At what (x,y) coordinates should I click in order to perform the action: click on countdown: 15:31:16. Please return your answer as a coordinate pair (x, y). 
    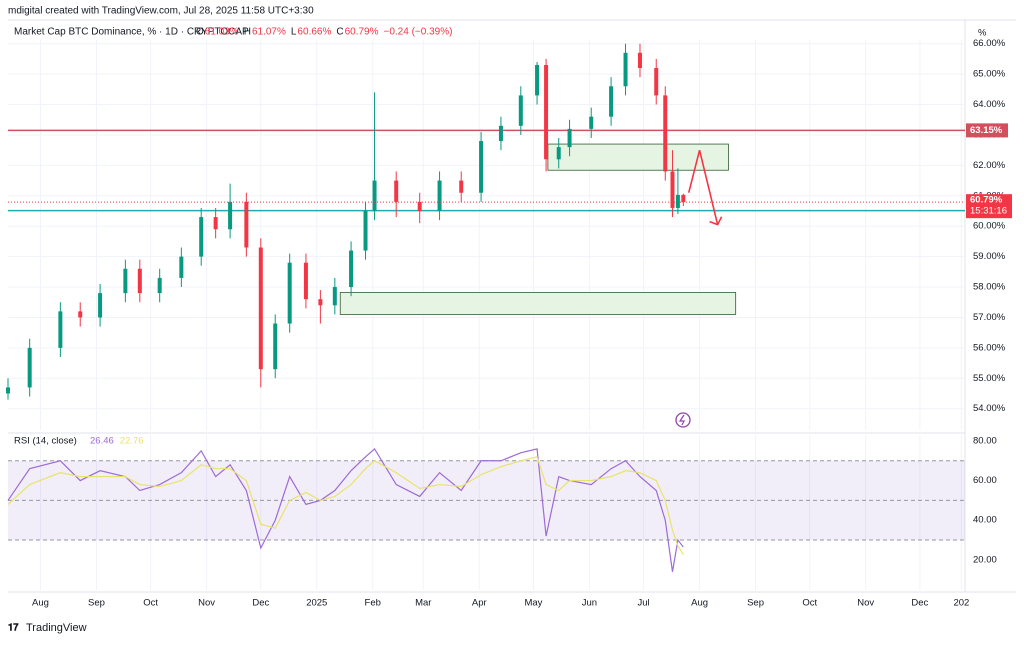
    Looking at the image, I should click on (988, 211).